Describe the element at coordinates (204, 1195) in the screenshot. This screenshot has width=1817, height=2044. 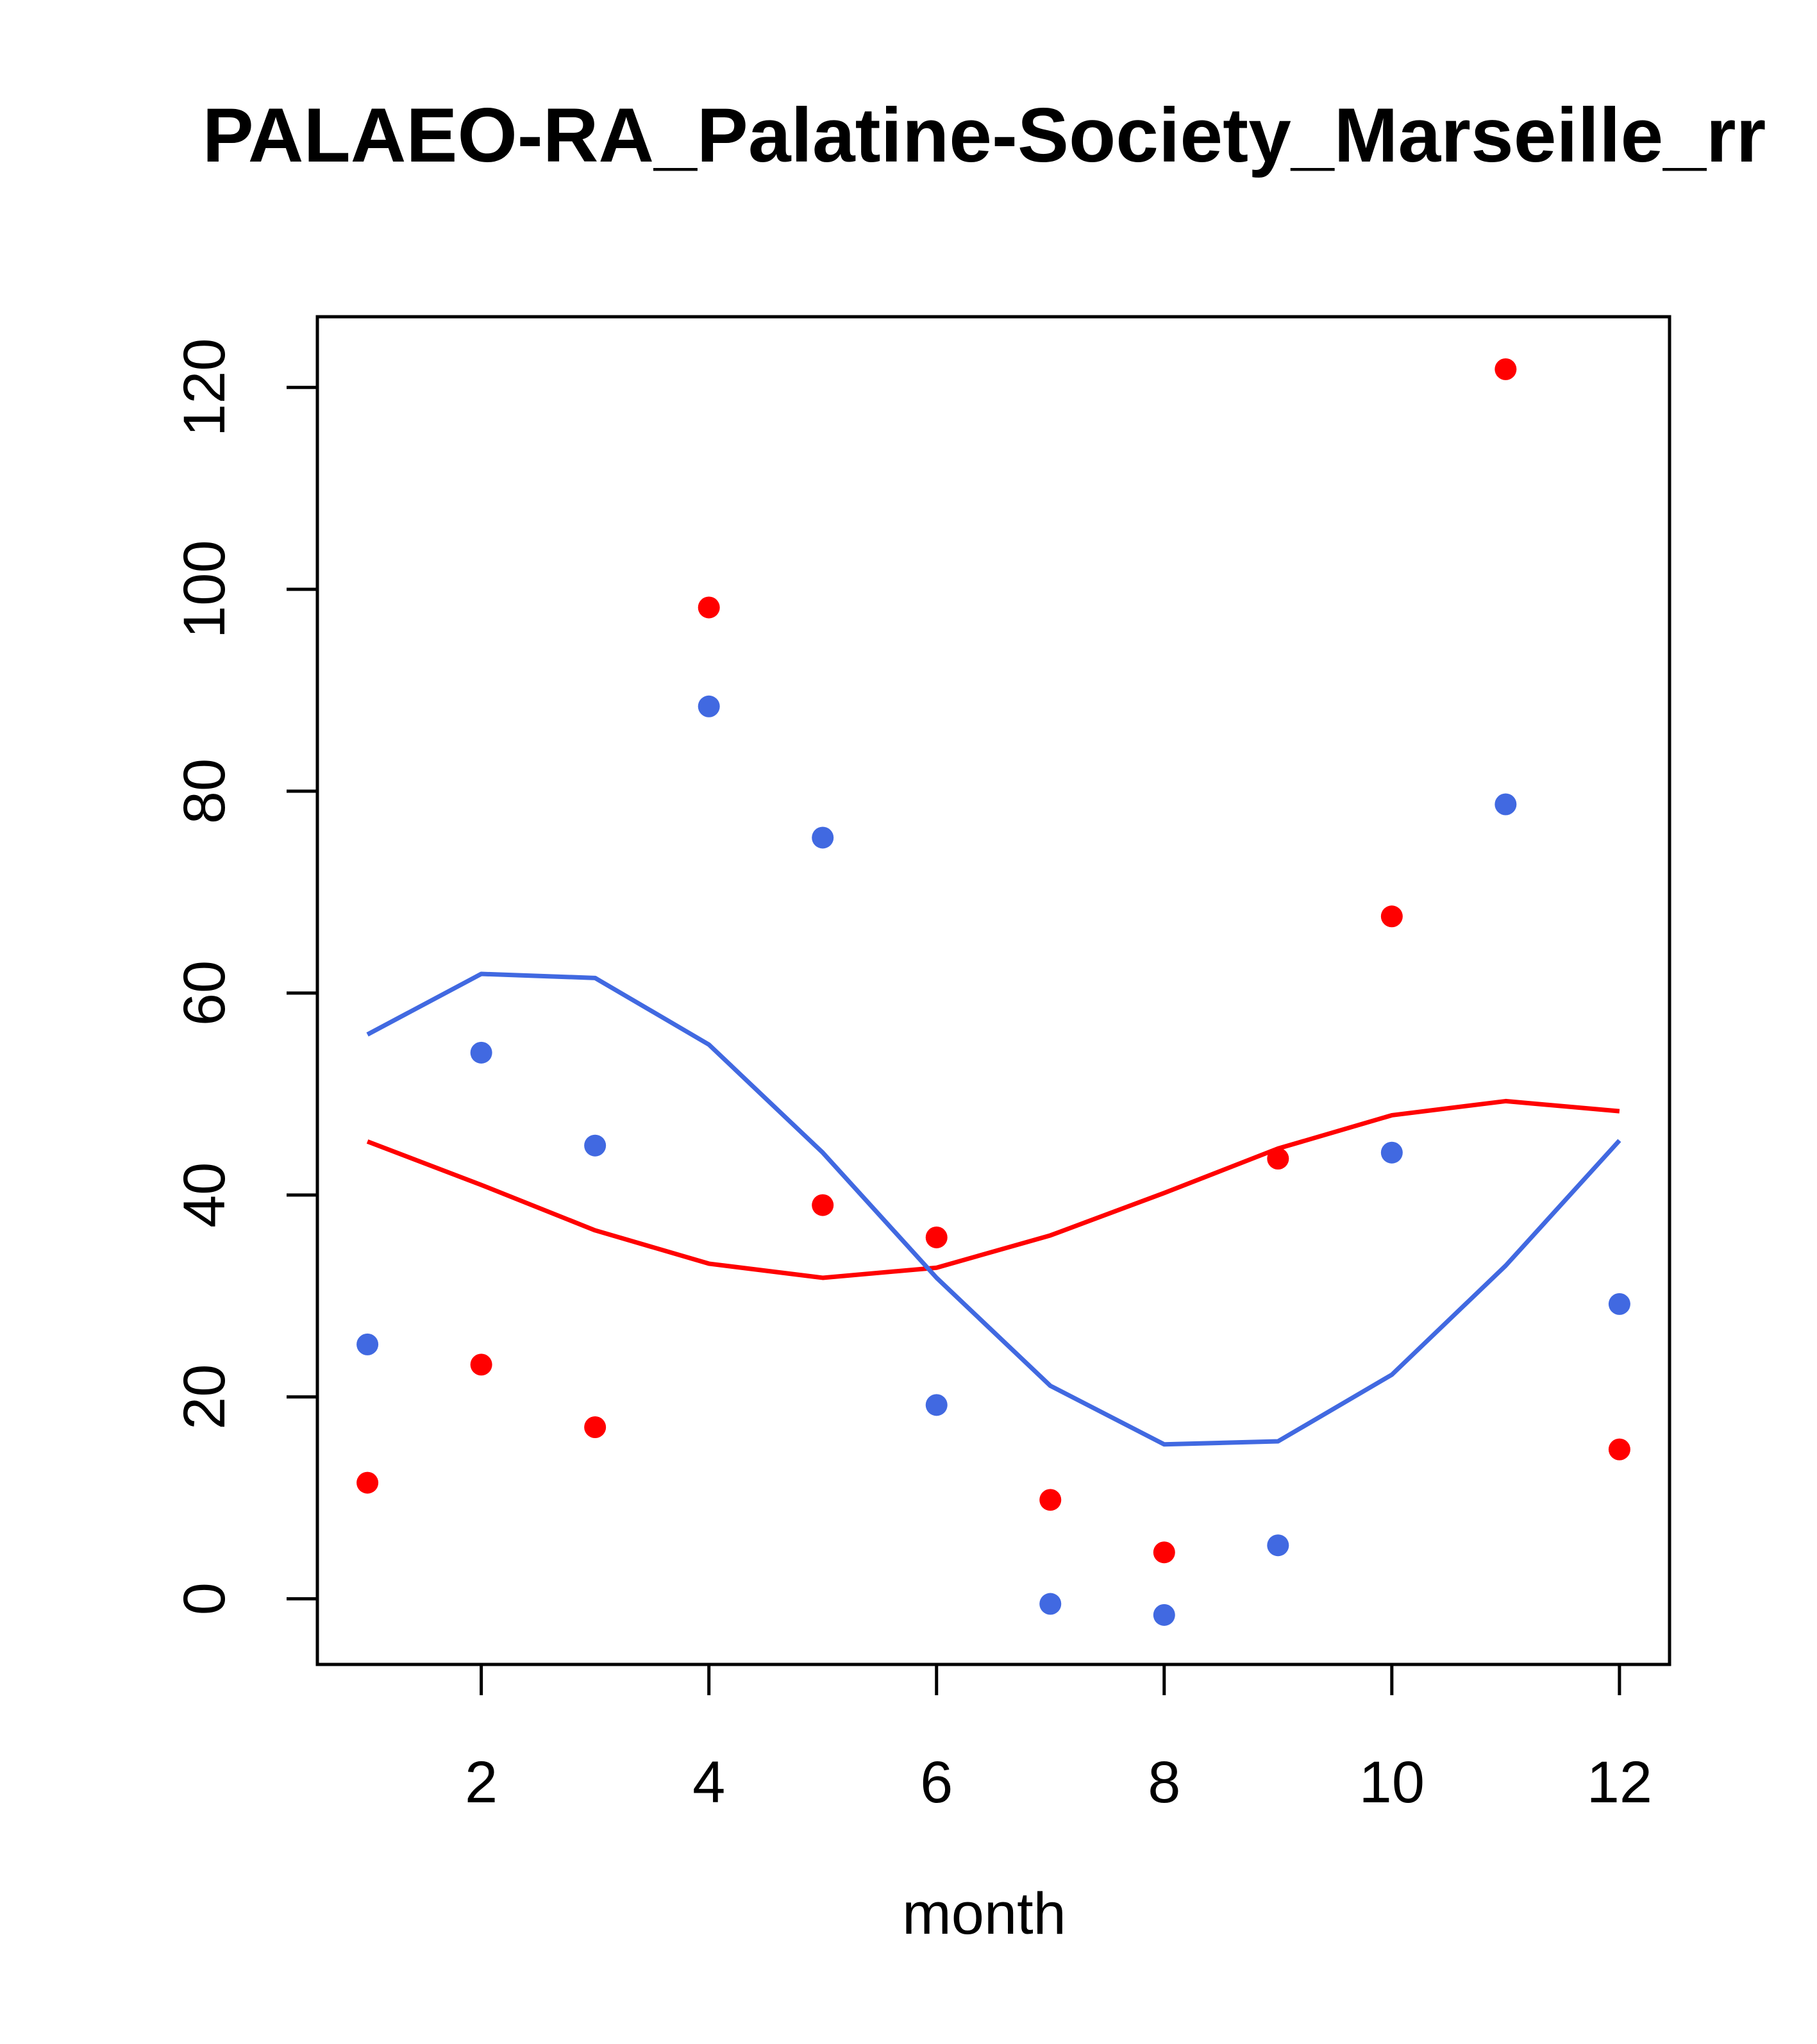
I see `y-tick-label-40: 40` at that location.